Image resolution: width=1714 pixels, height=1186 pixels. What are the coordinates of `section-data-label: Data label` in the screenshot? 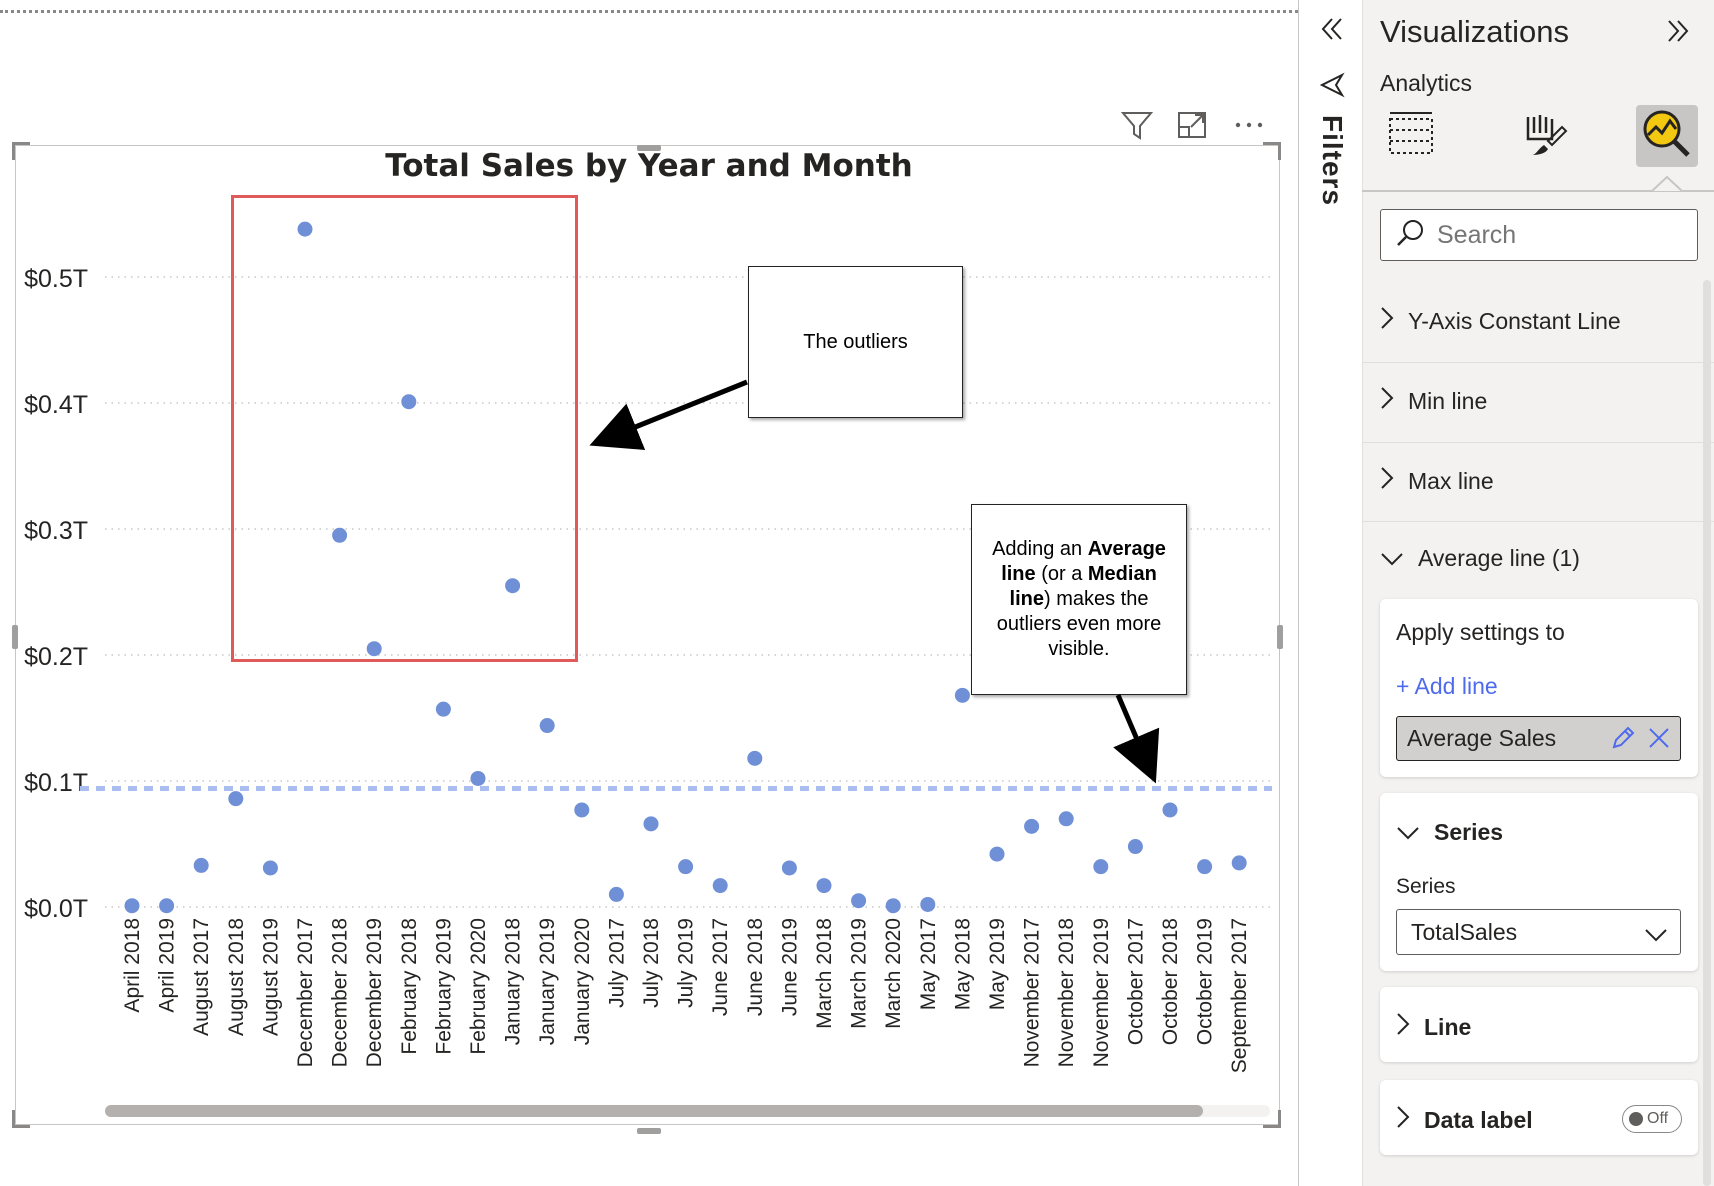 It's located at (1464, 1120).